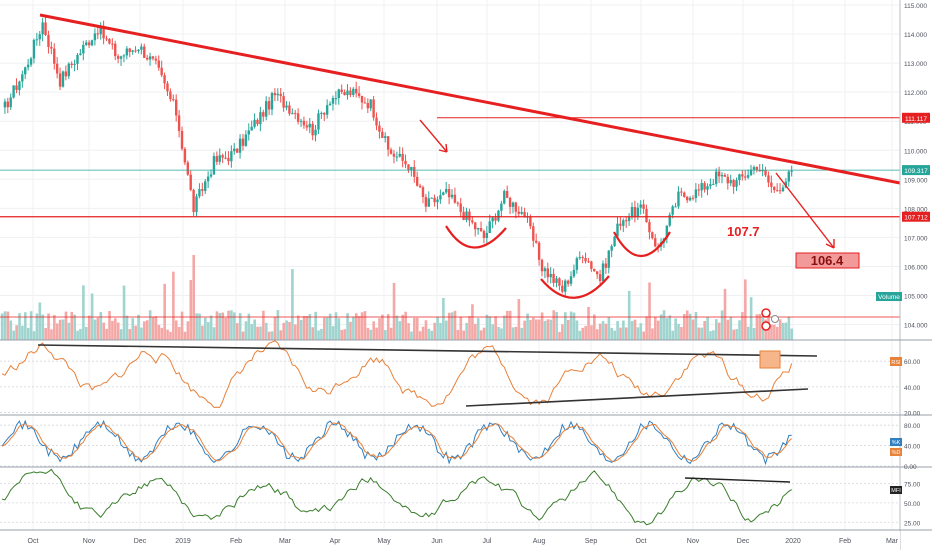 The width and height of the screenshot is (932, 550). What do you see at coordinates (183, 541) in the screenshot?
I see `time-tick-label: 2019` at bounding box center [183, 541].